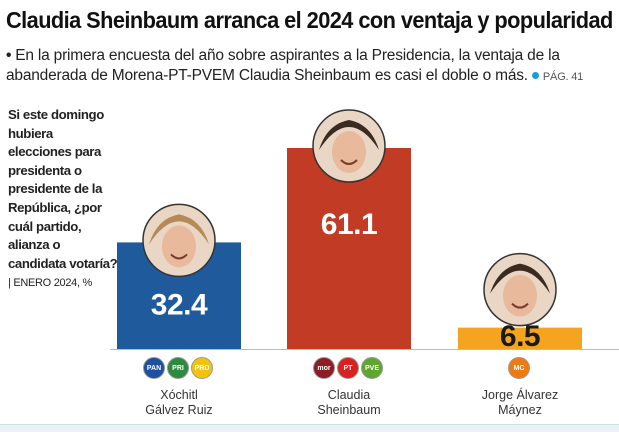  I want to click on bar-value-label: 61.1, so click(349, 224).